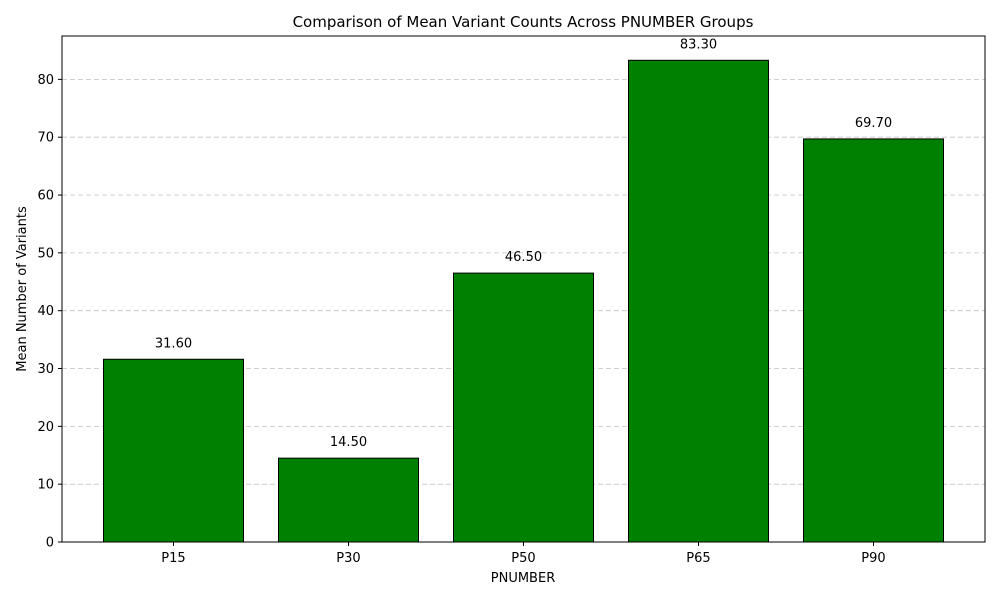 The image size is (1000, 600). Describe the element at coordinates (50, 543) in the screenshot. I see `y-tick-label-0: 0` at that location.